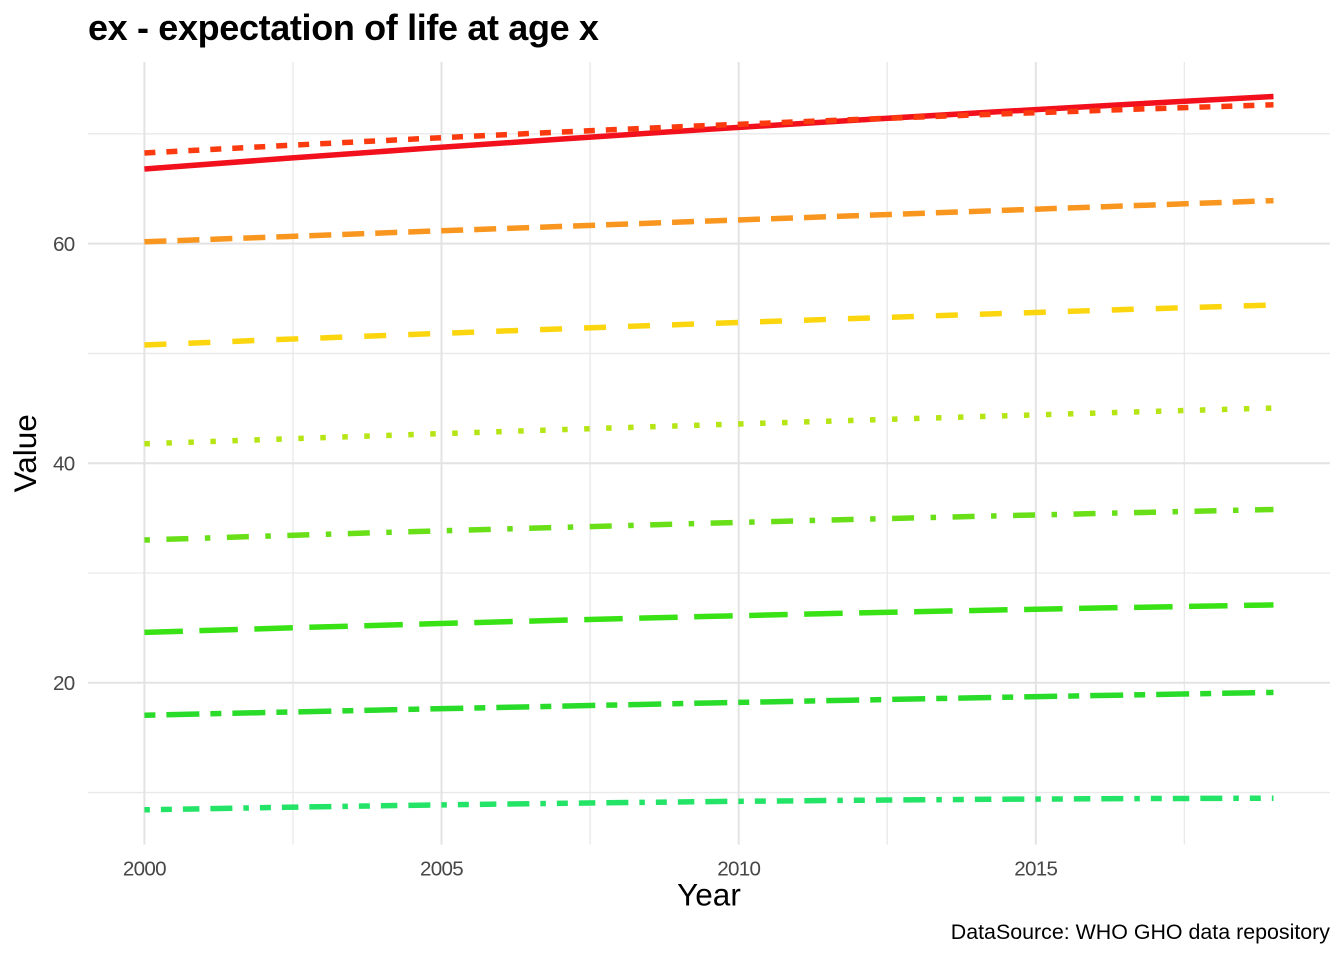  I want to click on svg-text: 40, so click(64, 464).